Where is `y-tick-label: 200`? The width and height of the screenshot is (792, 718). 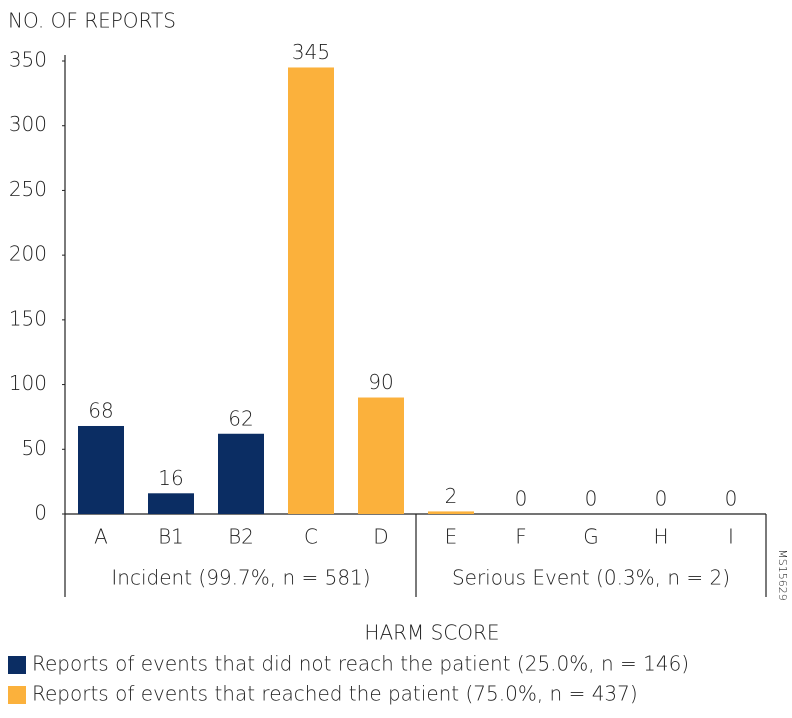
y-tick-label: 200 is located at coordinates (28, 254).